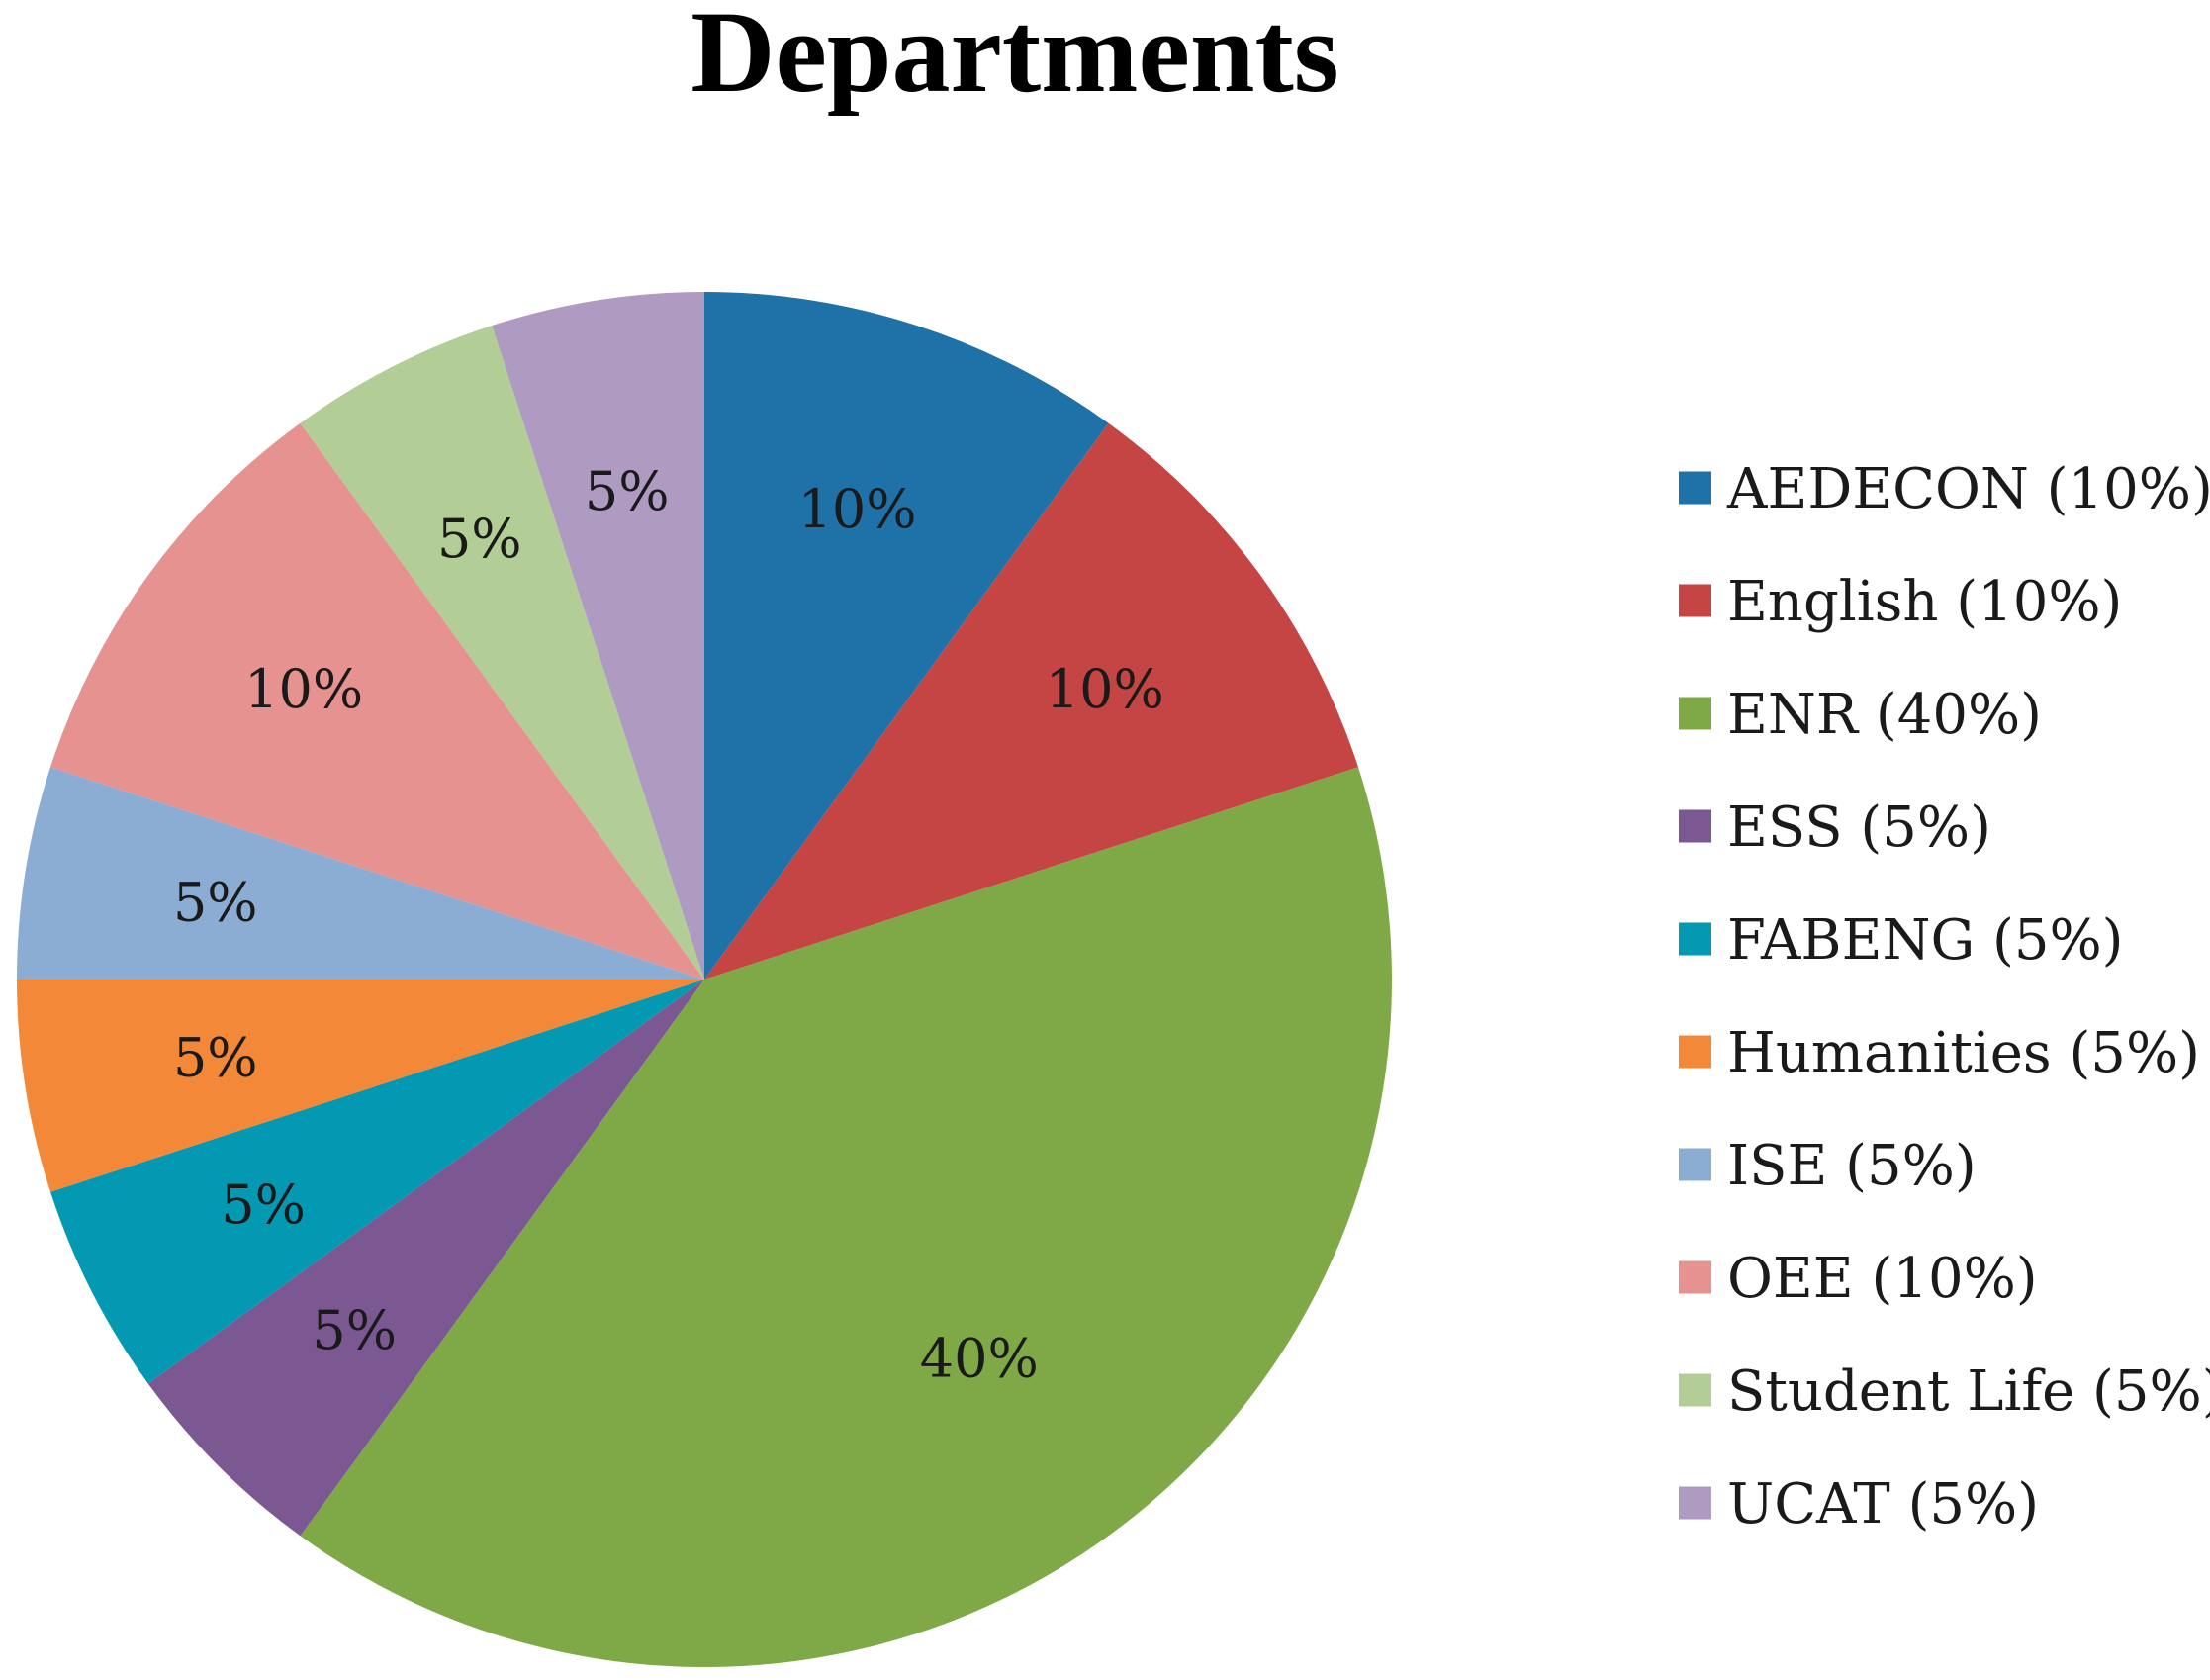  What do you see at coordinates (857, 509) in the screenshot?
I see `data-label-aedecon: 10%` at bounding box center [857, 509].